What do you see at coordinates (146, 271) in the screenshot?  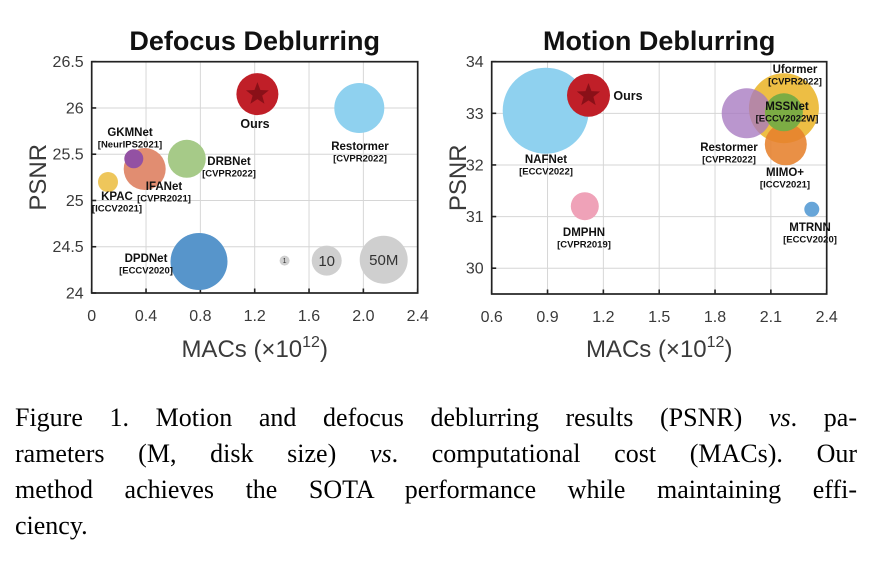 I see `point-venue-dpdnet: [ECCV2020]` at bounding box center [146, 271].